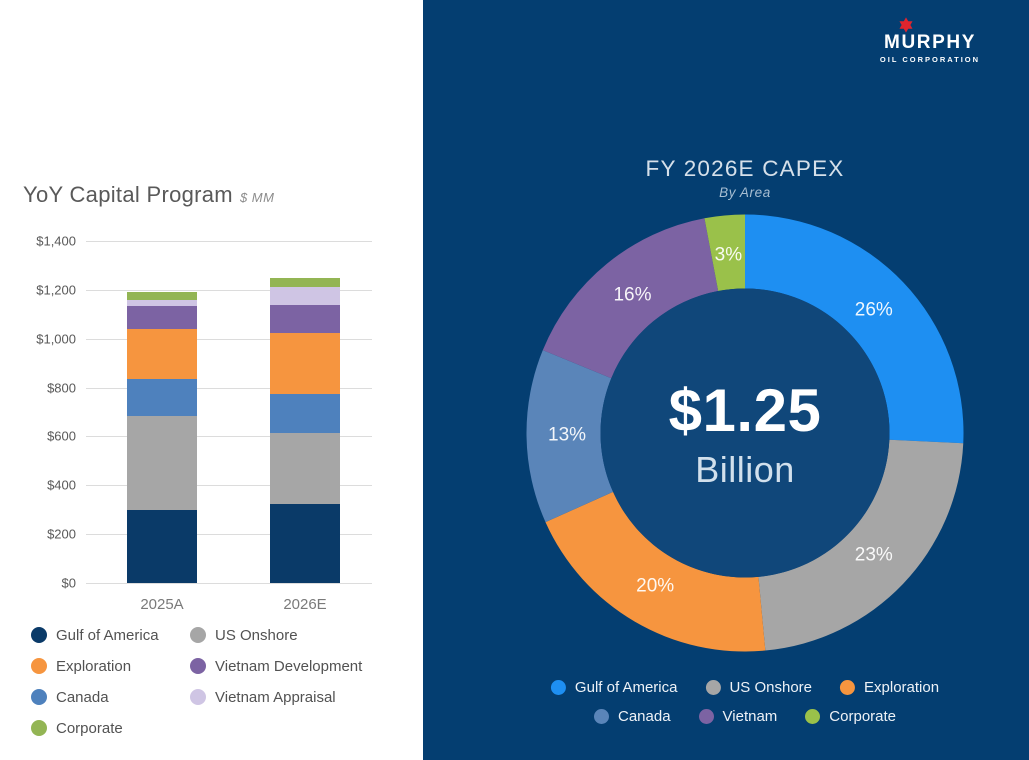  What do you see at coordinates (162, 546) in the screenshot?
I see `bar-segment-2025a-gulf-of-america` at bounding box center [162, 546].